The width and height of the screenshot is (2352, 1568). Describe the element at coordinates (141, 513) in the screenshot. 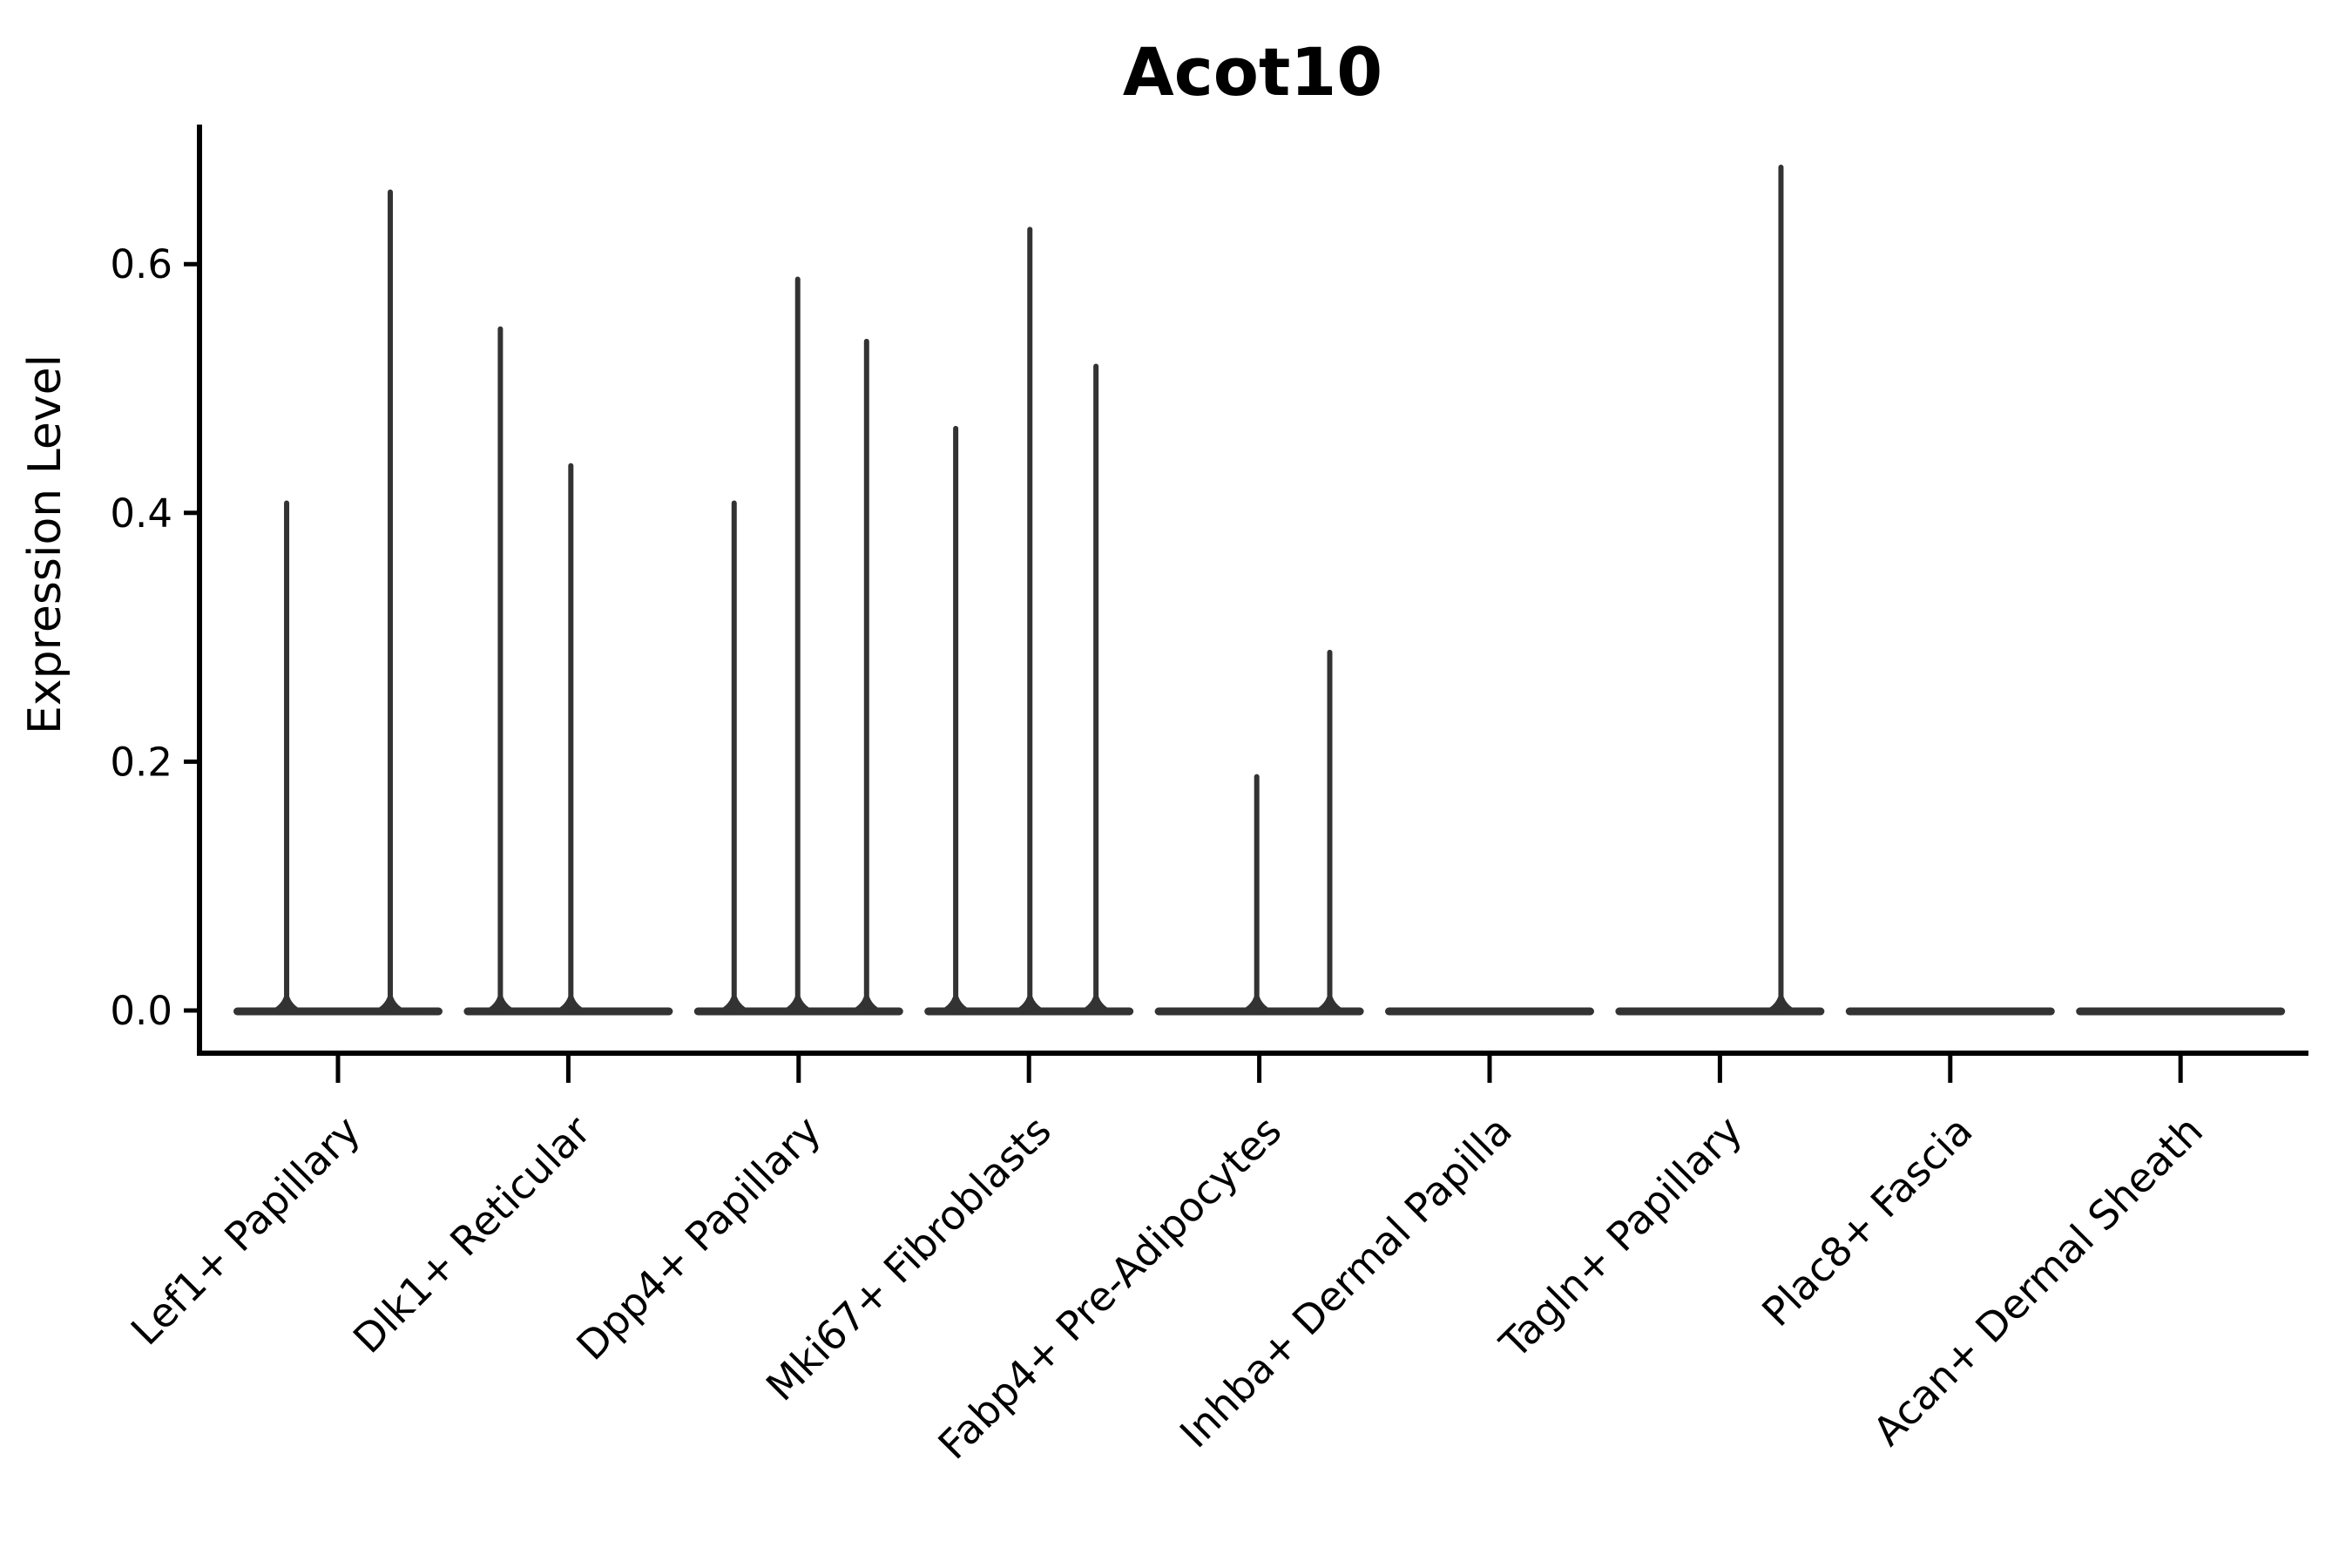

I see `y-tick-label: 0.4` at that location.